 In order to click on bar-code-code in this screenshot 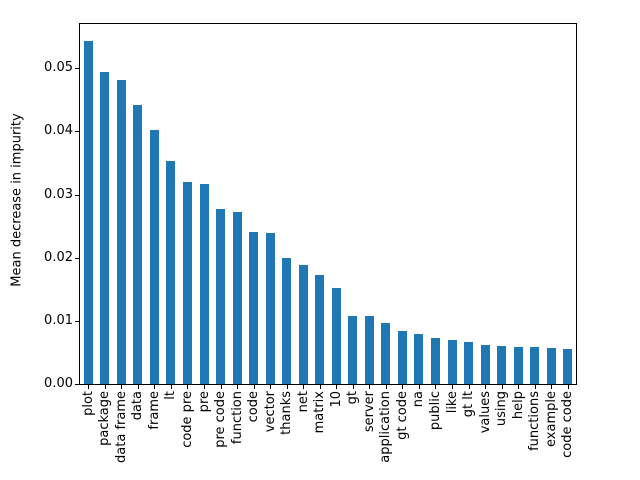, I will do `click(568, 366)`.